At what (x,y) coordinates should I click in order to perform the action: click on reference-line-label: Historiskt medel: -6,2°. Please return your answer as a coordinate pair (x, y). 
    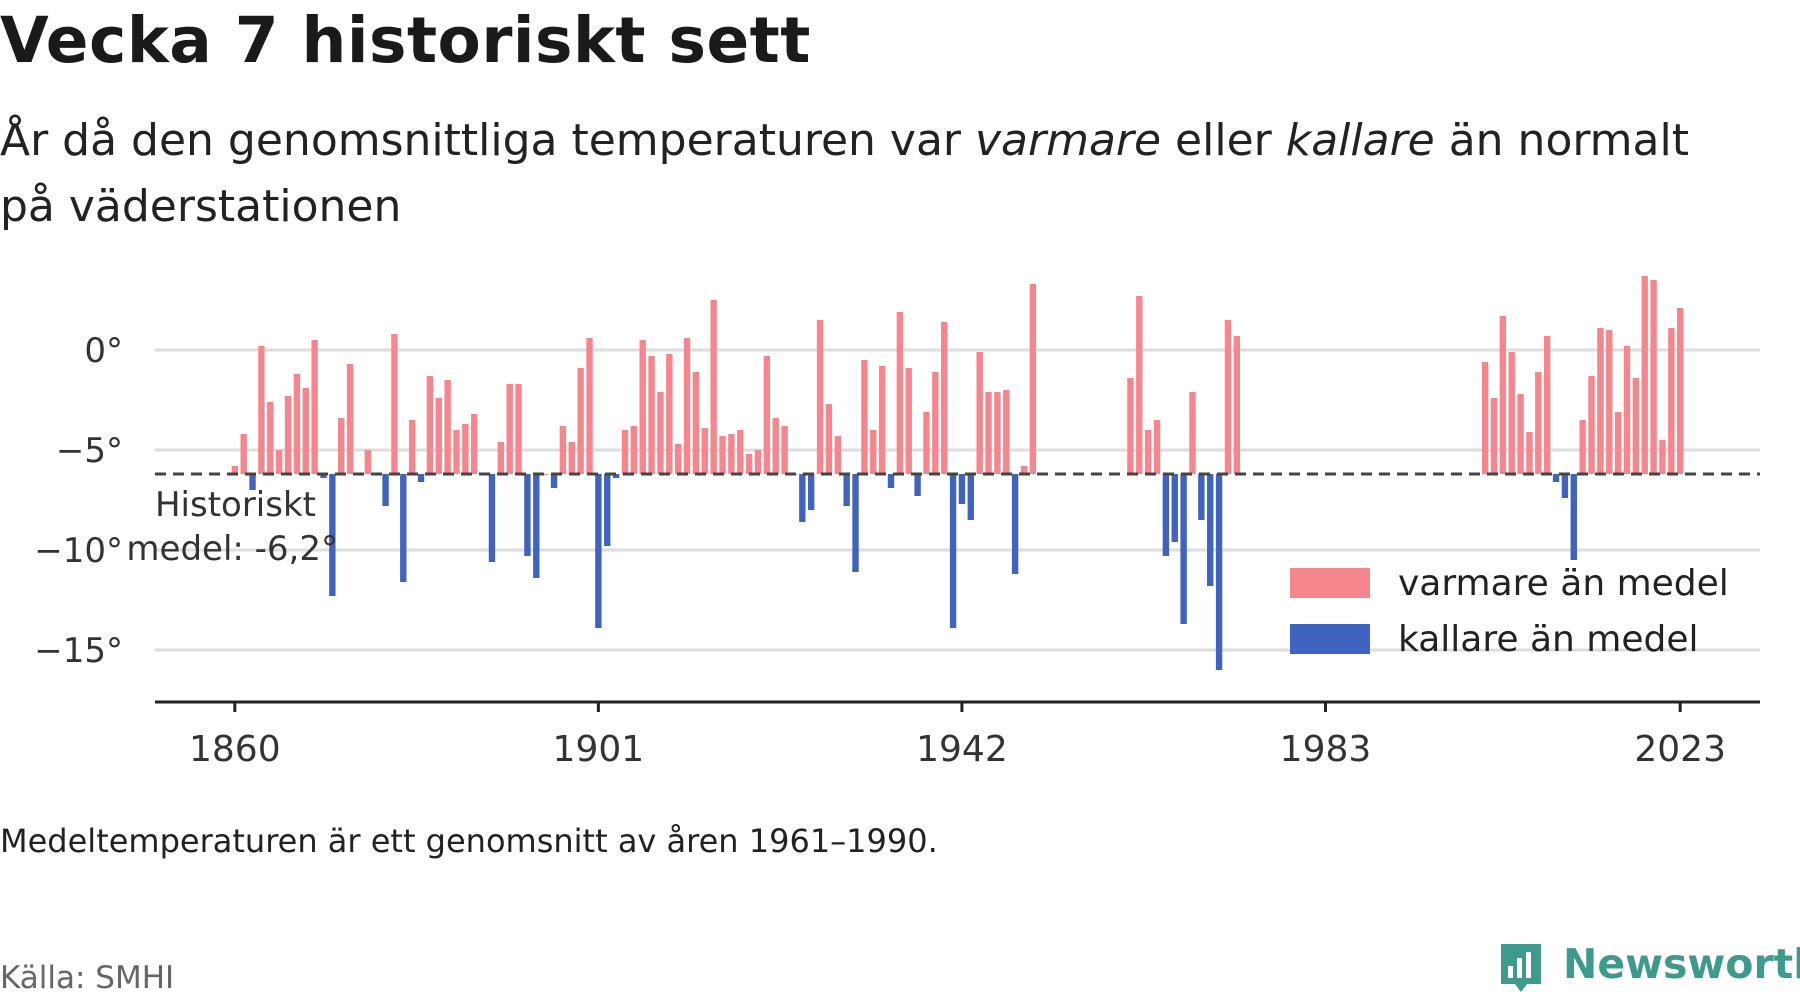
    Looking at the image, I should click on (232, 527).